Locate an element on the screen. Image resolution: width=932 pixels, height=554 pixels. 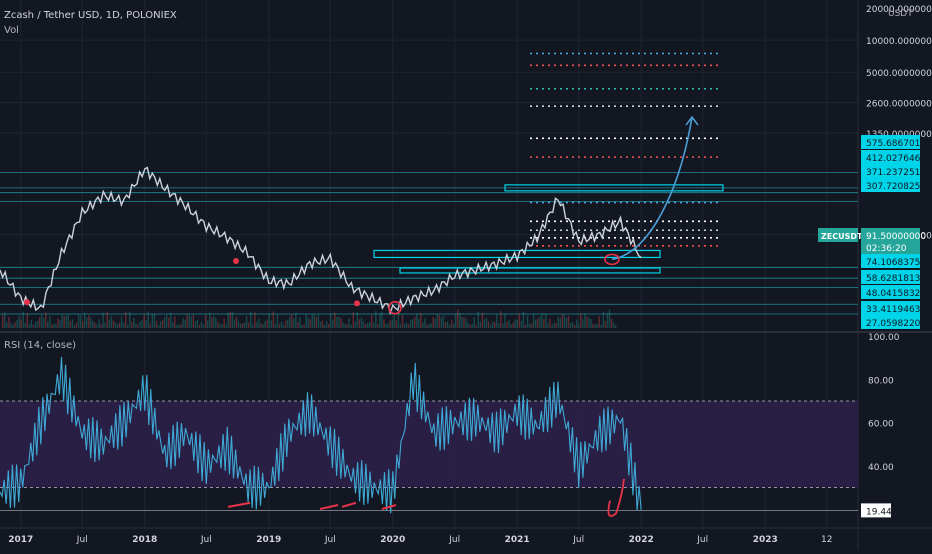
rsi-tick-0: 100.00 is located at coordinates (884, 338).